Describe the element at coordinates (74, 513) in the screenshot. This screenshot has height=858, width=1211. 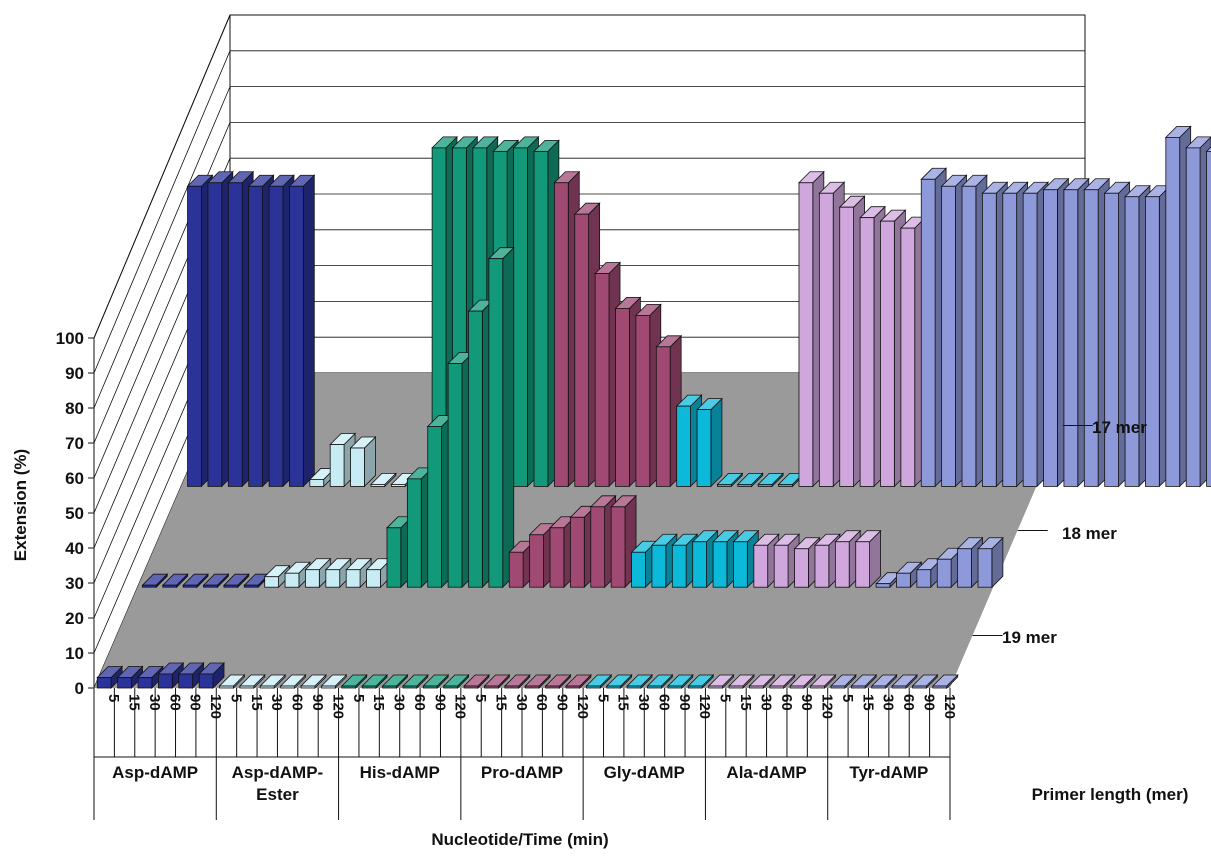
I see `y-tick-label: 50` at that location.